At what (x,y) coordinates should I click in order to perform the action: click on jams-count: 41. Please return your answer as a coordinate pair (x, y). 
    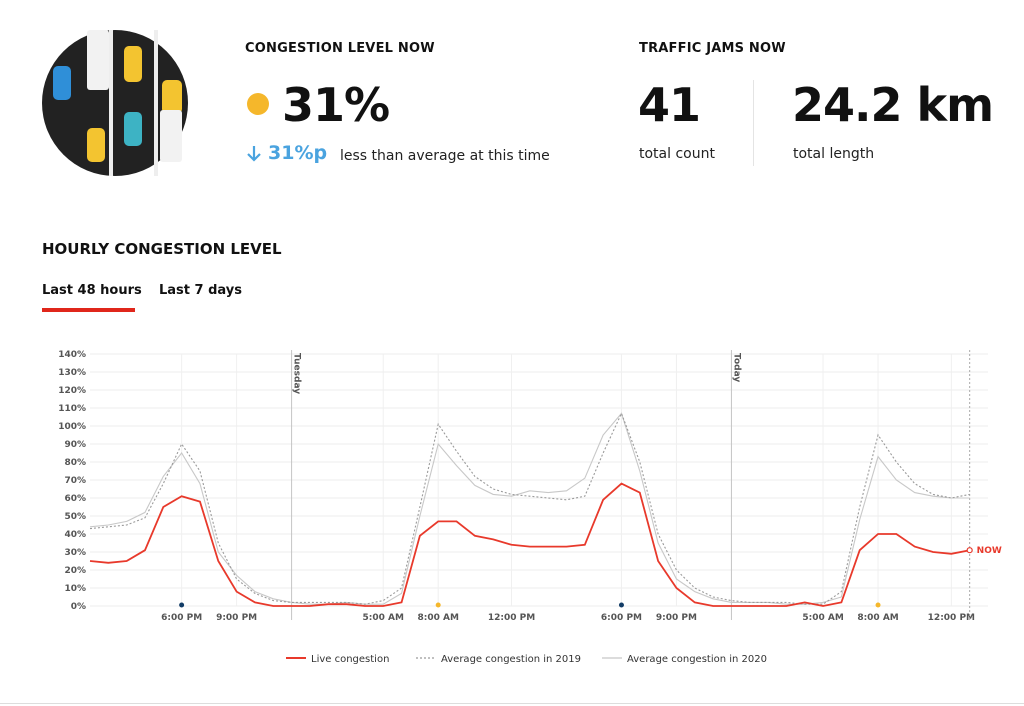
    Looking at the image, I should click on (669, 105).